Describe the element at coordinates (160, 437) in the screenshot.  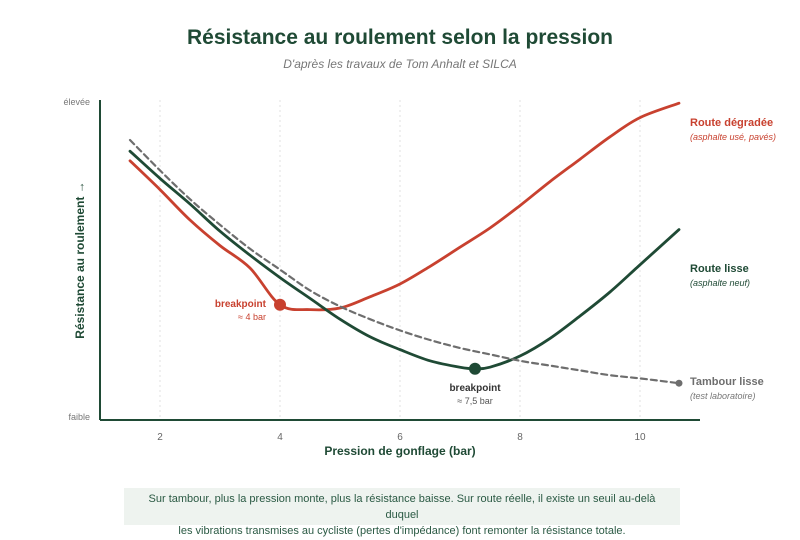
I see `x-tick-label-2: 2` at that location.